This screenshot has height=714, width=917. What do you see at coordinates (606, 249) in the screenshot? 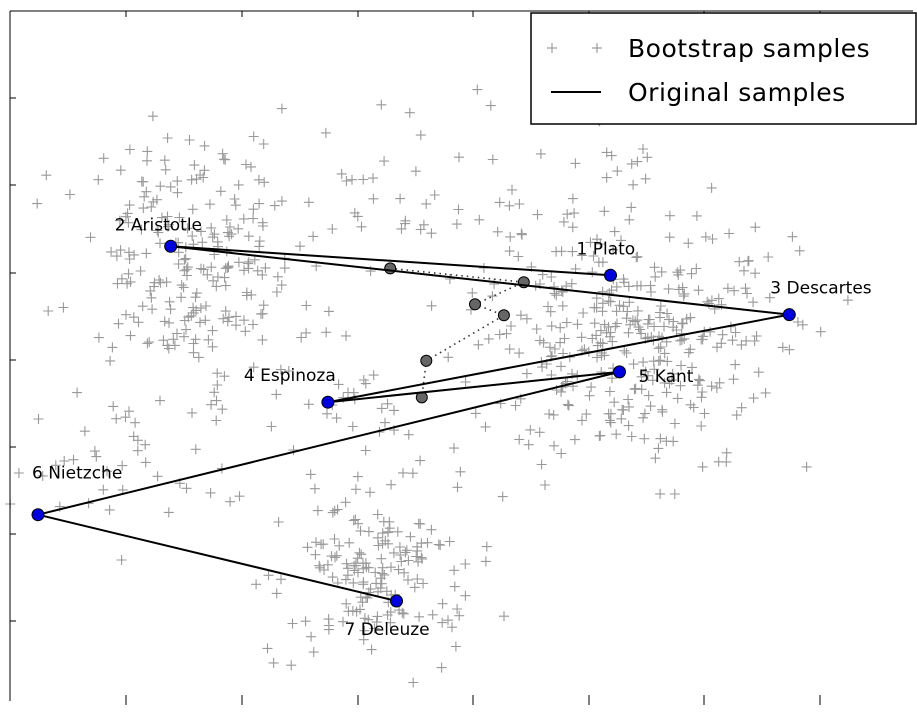
I see `point-label: 1 Plato` at bounding box center [606, 249].